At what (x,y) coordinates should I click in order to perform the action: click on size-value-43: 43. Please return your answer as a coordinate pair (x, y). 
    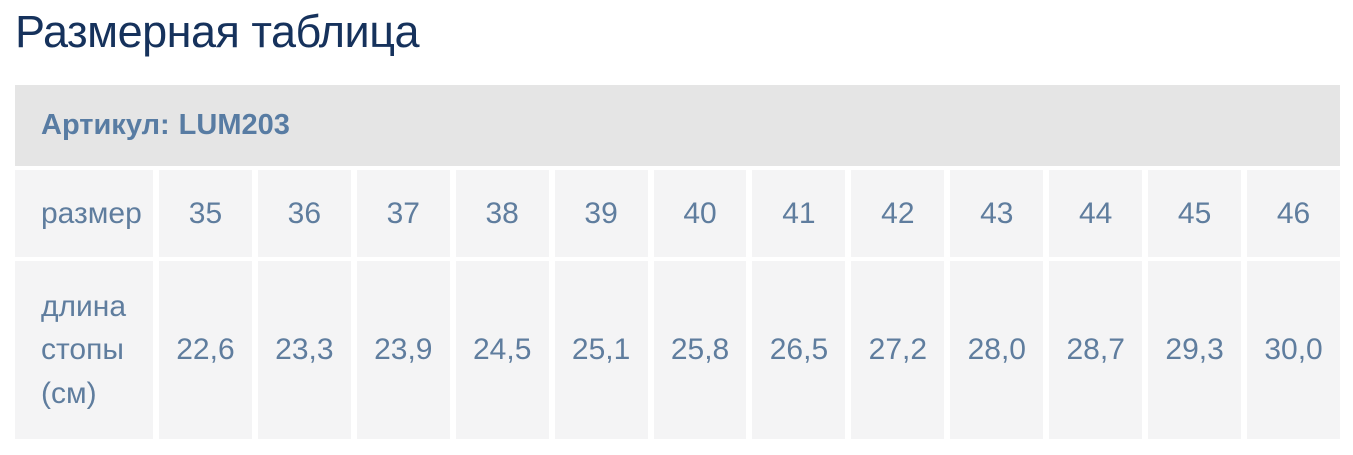
    Looking at the image, I should click on (997, 213).